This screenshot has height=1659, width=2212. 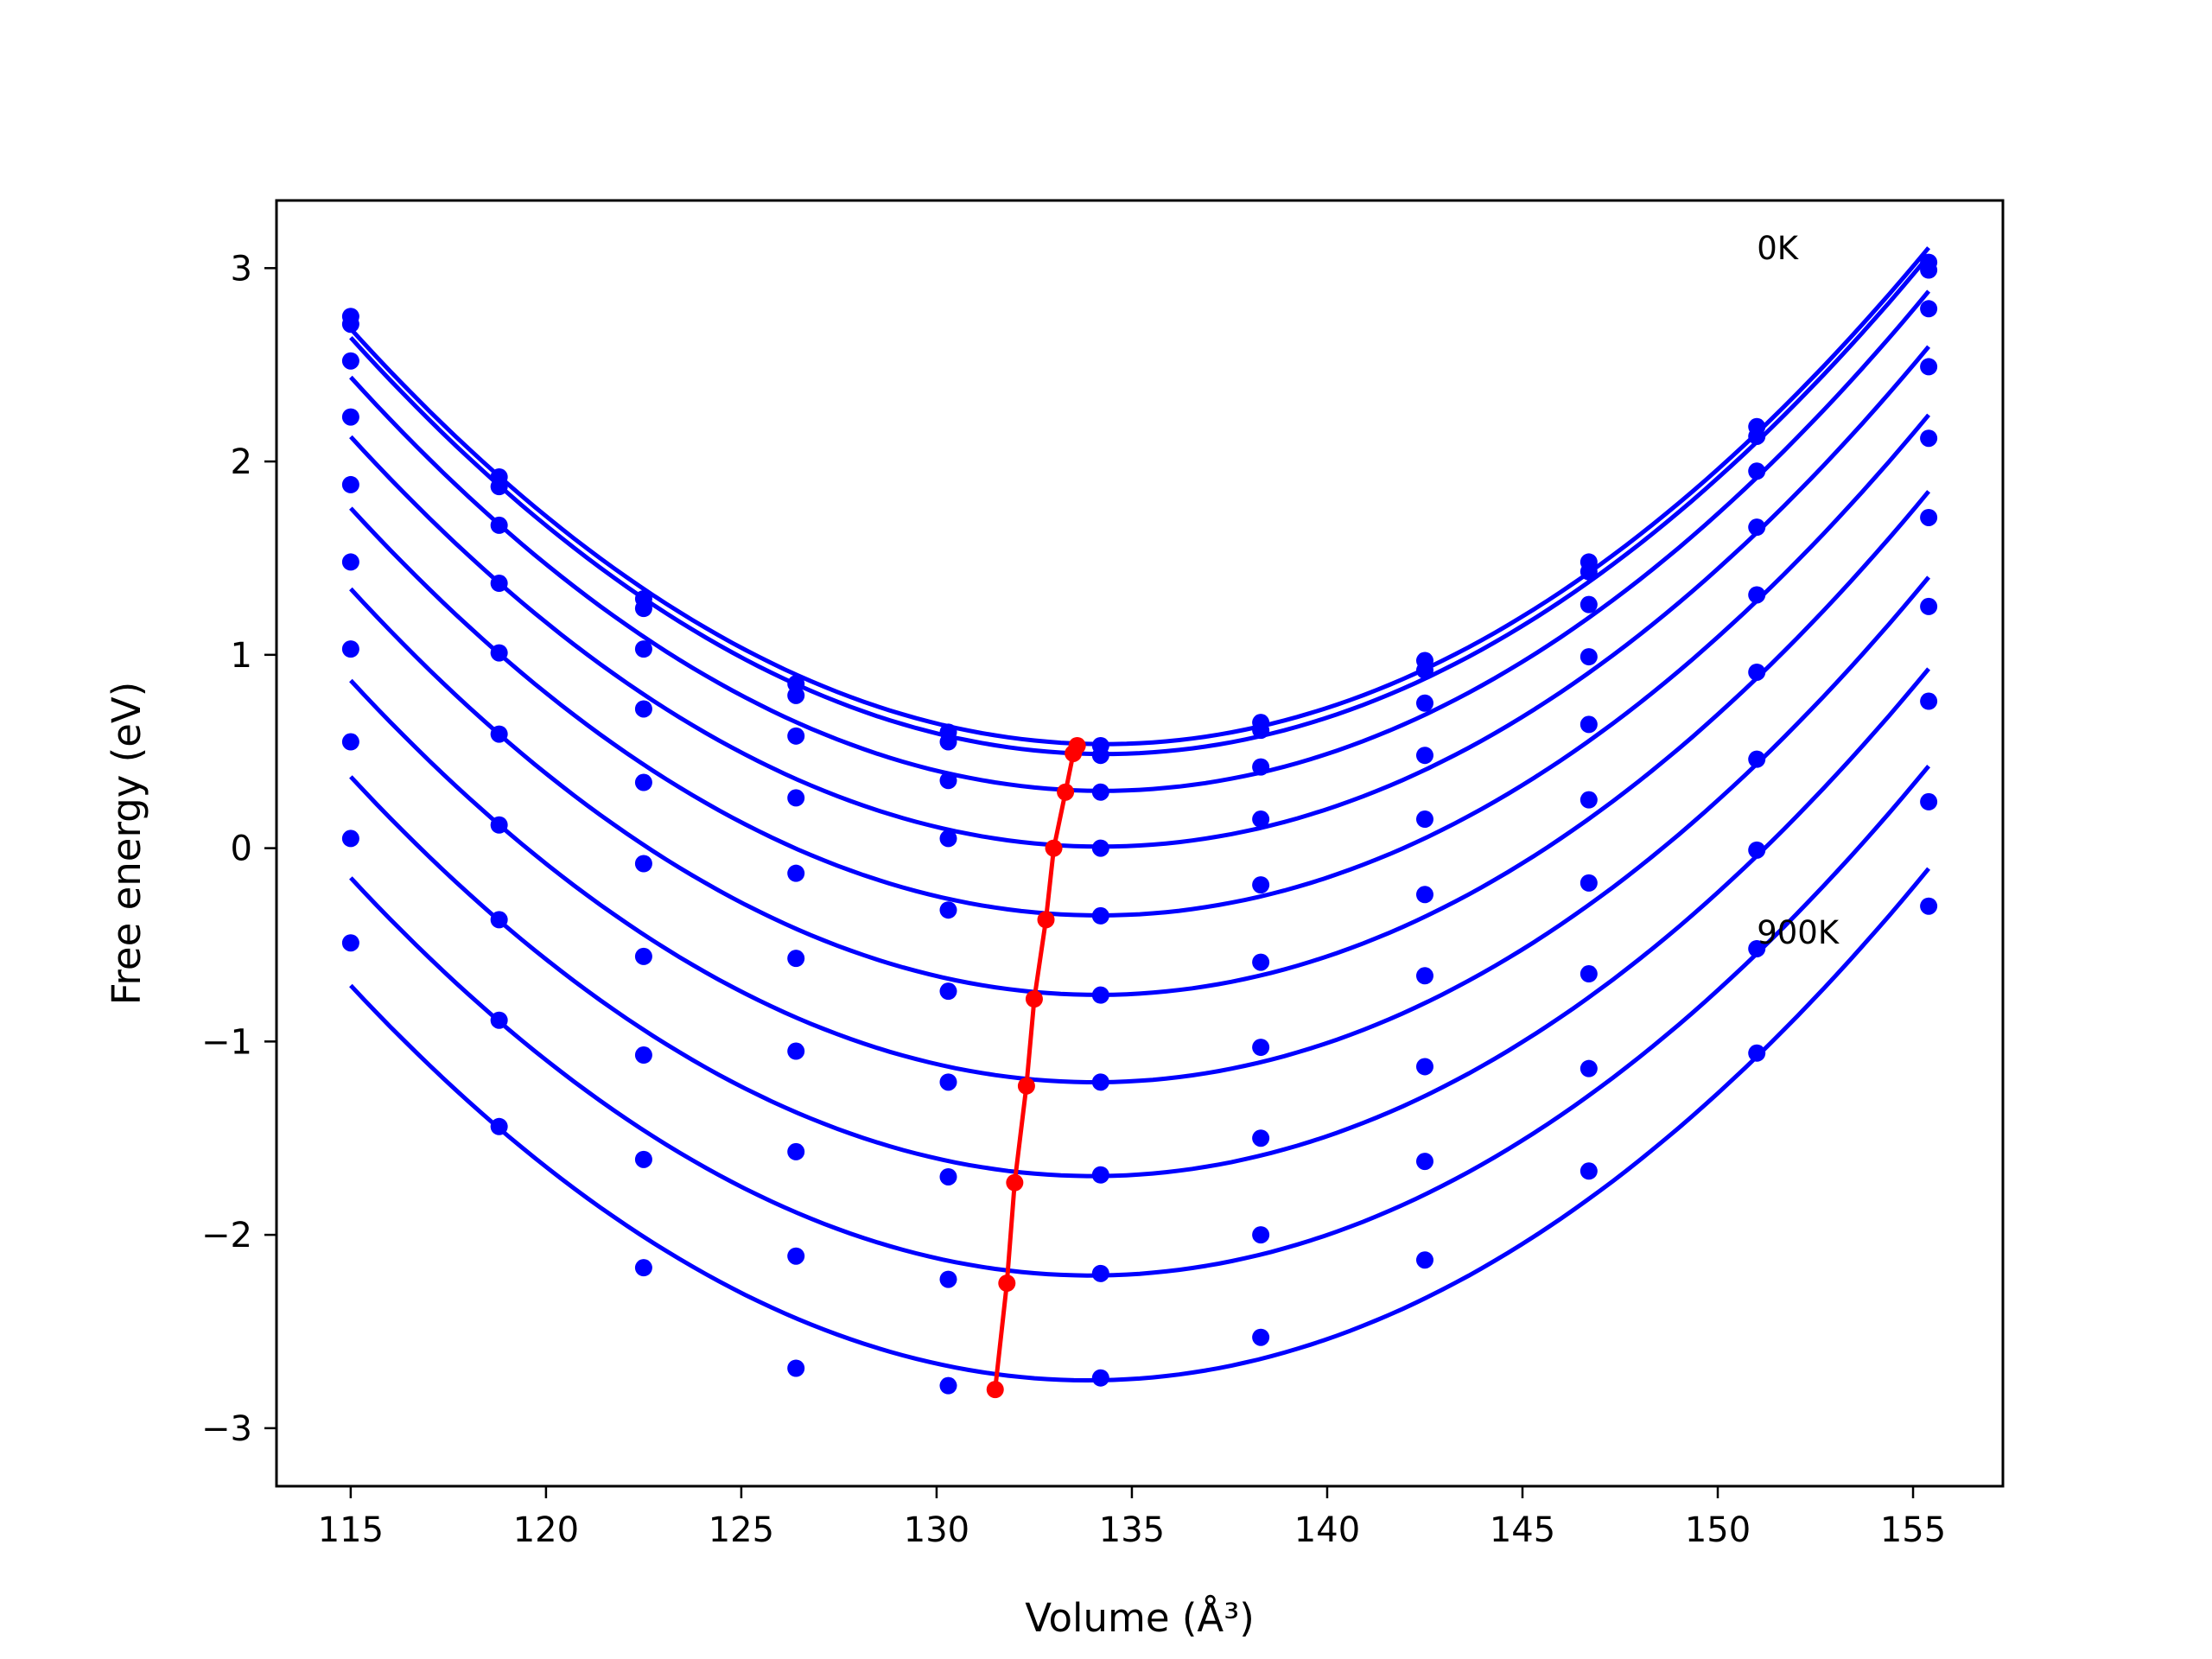 What do you see at coordinates (126, 843) in the screenshot?
I see `y-axis-title: Free energy (eV)` at bounding box center [126, 843].